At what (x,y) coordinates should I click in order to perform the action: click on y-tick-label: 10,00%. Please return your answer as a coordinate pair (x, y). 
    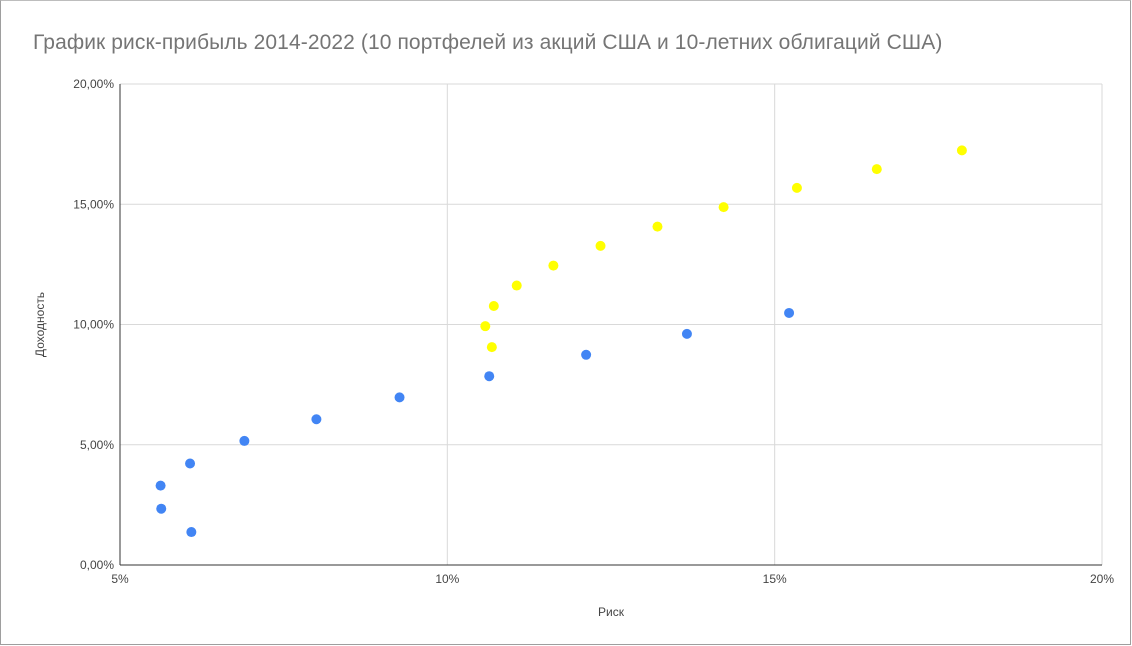
    Looking at the image, I should click on (93, 325).